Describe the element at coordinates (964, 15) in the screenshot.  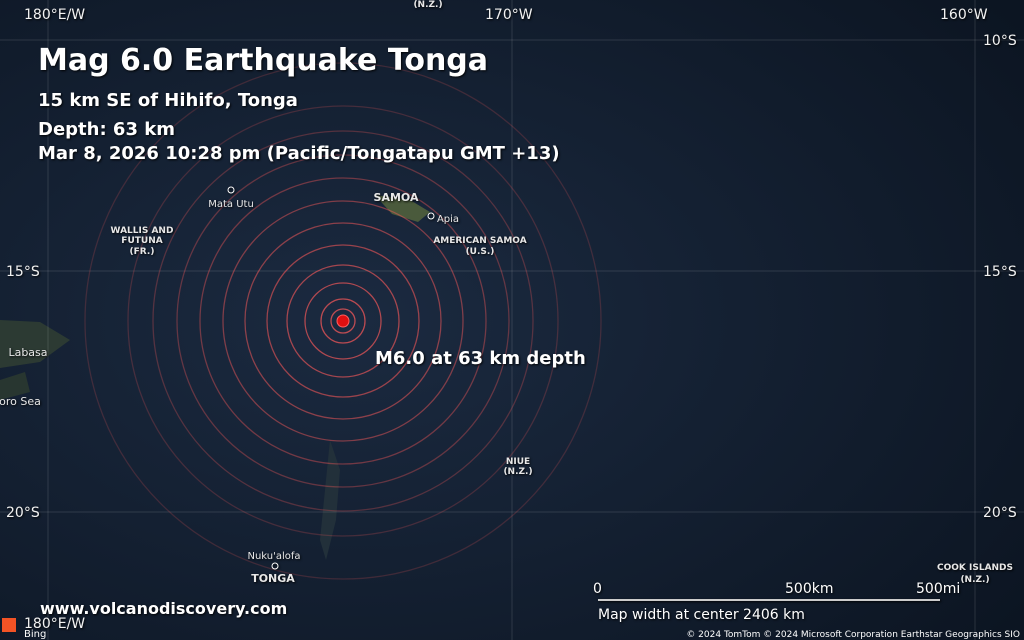
I see `lon-label: 160°W` at that location.